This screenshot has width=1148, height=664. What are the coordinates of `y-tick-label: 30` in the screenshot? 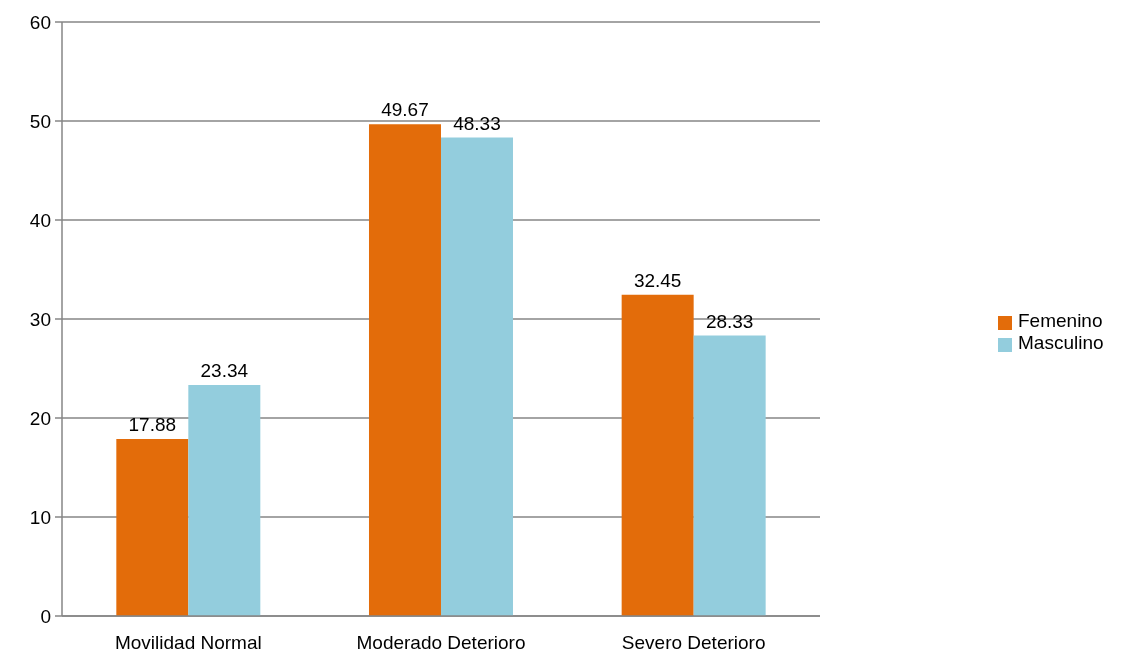 It's located at (40, 319).